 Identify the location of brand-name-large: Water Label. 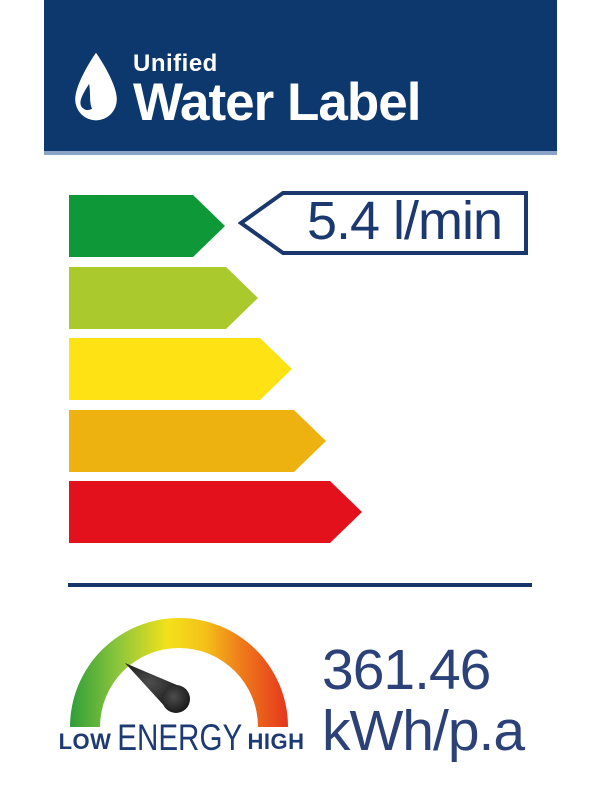
(277, 102).